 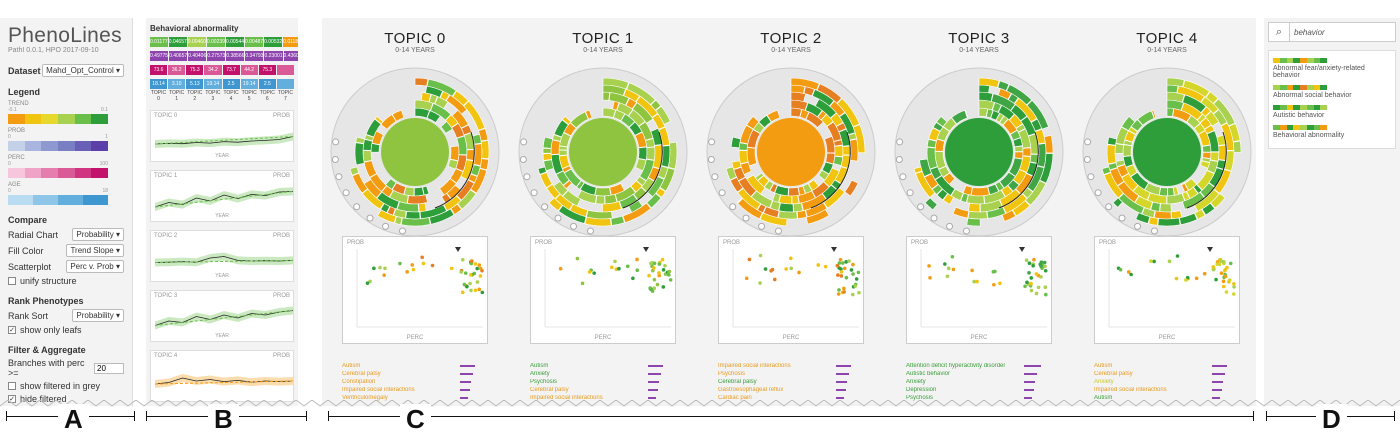 What do you see at coordinates (12, 281) in the screenshot?
I see `unify-structure-checkbox` at bounding box center [12, 281].